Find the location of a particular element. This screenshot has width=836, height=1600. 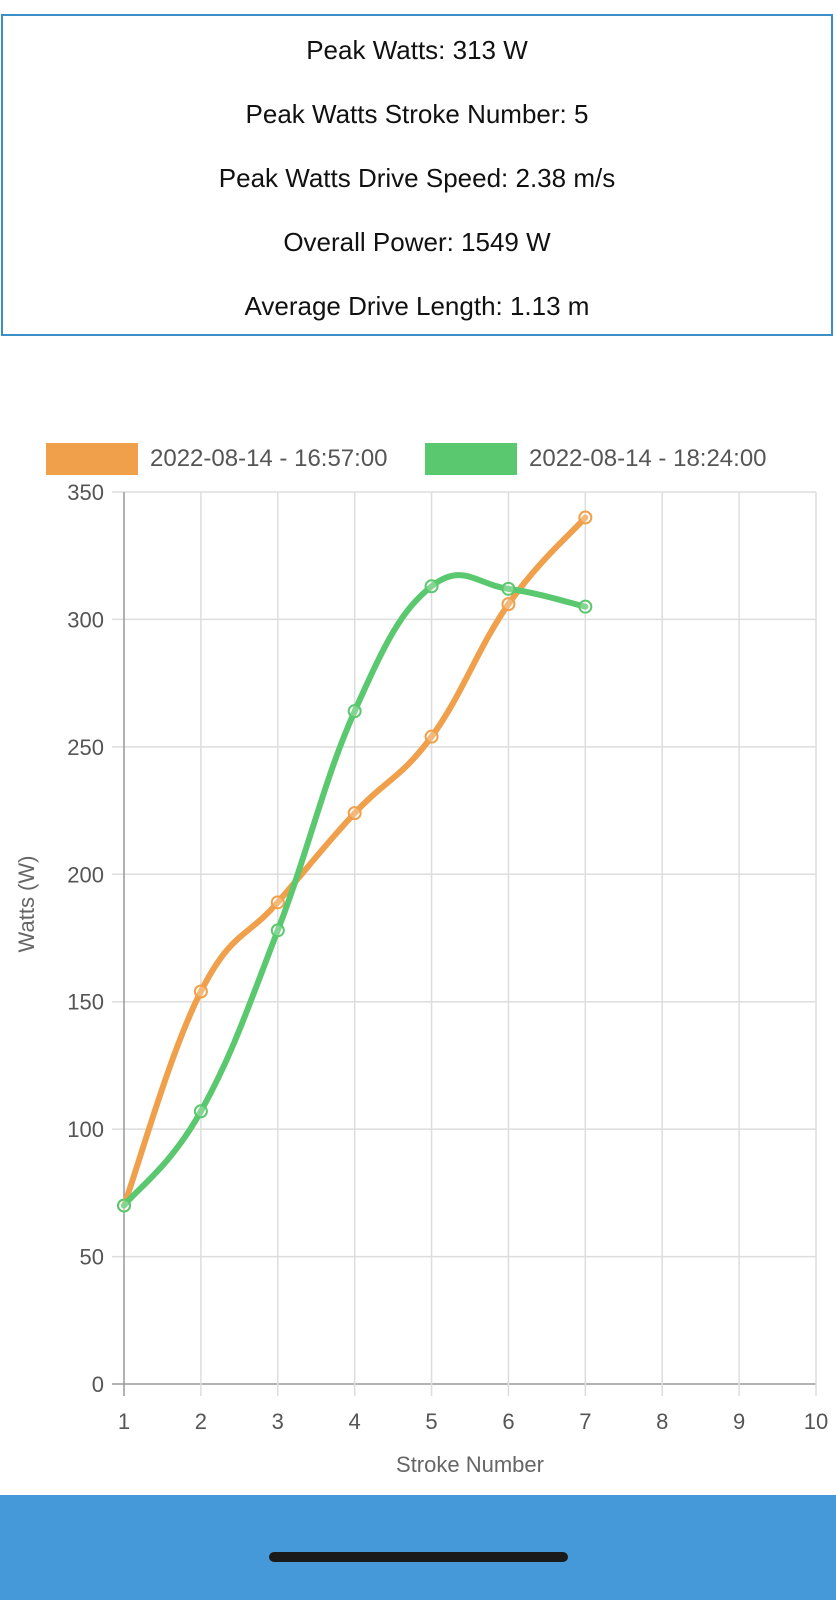

x-tick-label: 7 is located at coordinates (585, 1421).